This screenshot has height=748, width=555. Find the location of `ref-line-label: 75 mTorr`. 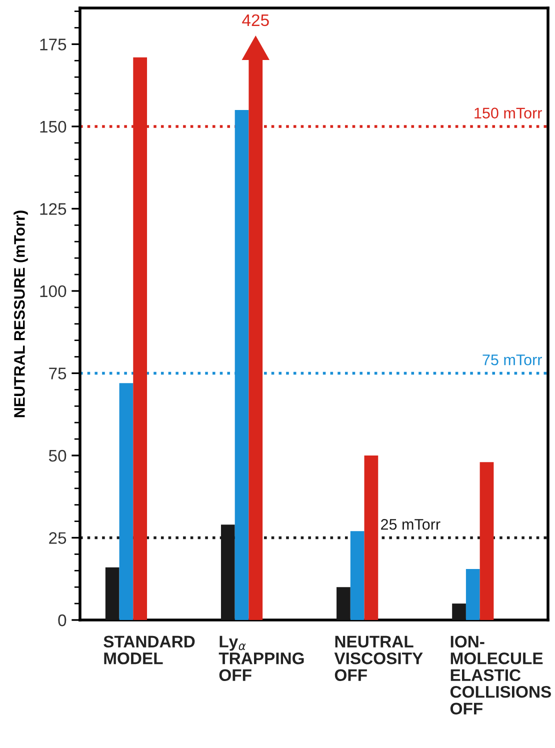

ref-line-label: 75 mTorr is located at coordinates (512, 360).